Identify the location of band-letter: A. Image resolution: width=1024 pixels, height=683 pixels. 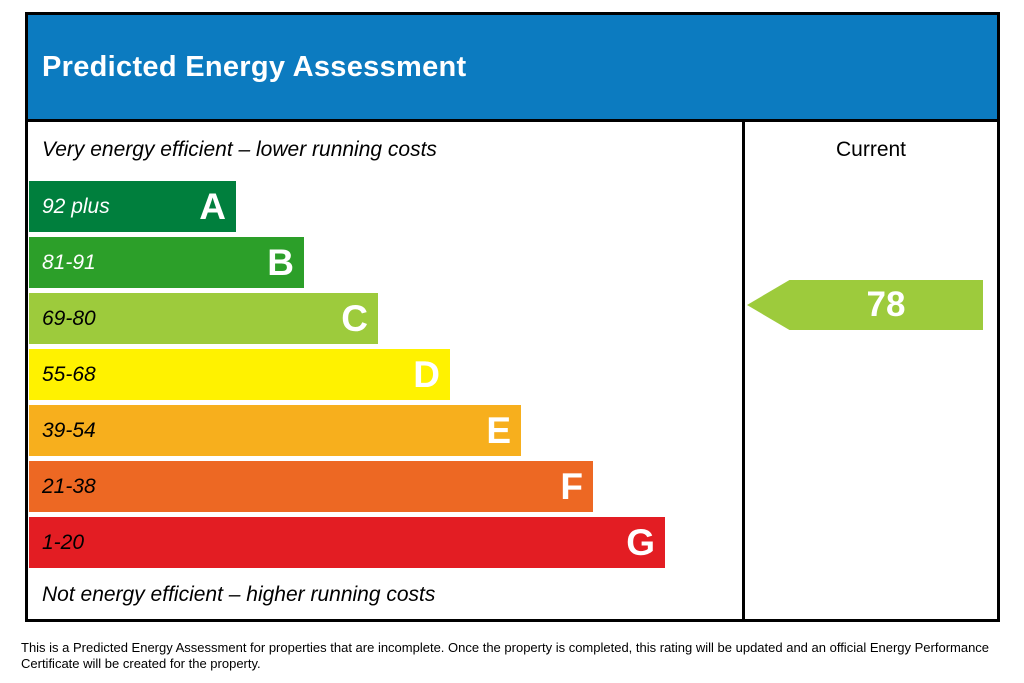
(212, 206).